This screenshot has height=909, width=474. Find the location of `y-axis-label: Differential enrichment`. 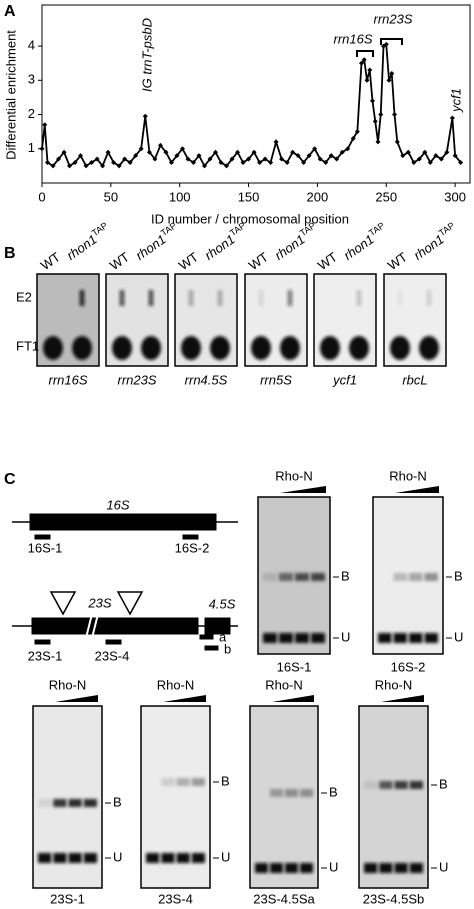

y-axis-label: Differential enrichment is located at coordinates (10, 95).